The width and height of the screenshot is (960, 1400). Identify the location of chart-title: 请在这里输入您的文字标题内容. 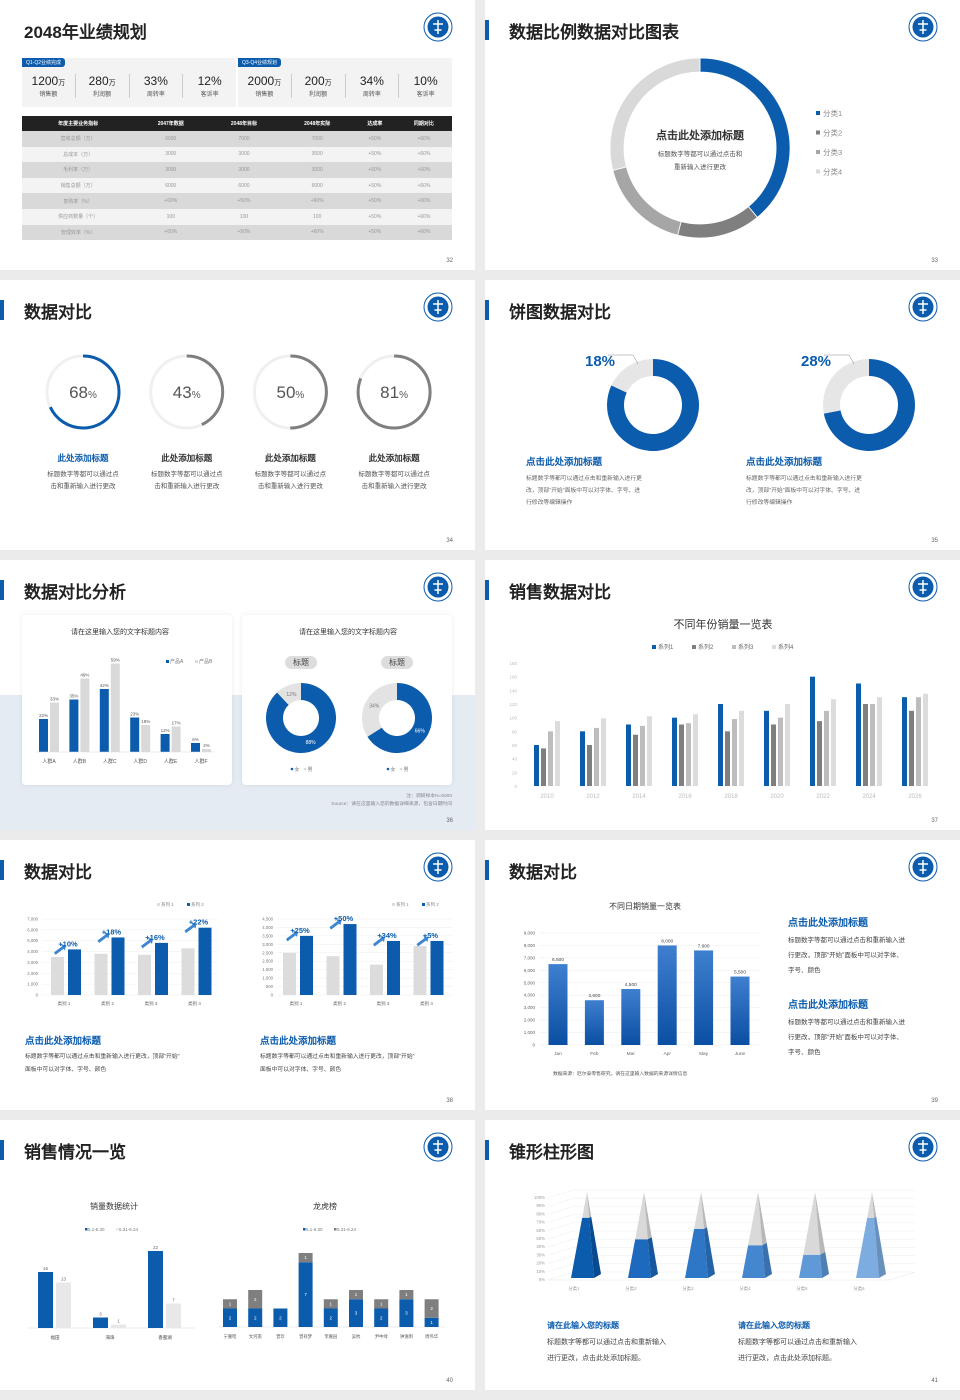
(120, 631).